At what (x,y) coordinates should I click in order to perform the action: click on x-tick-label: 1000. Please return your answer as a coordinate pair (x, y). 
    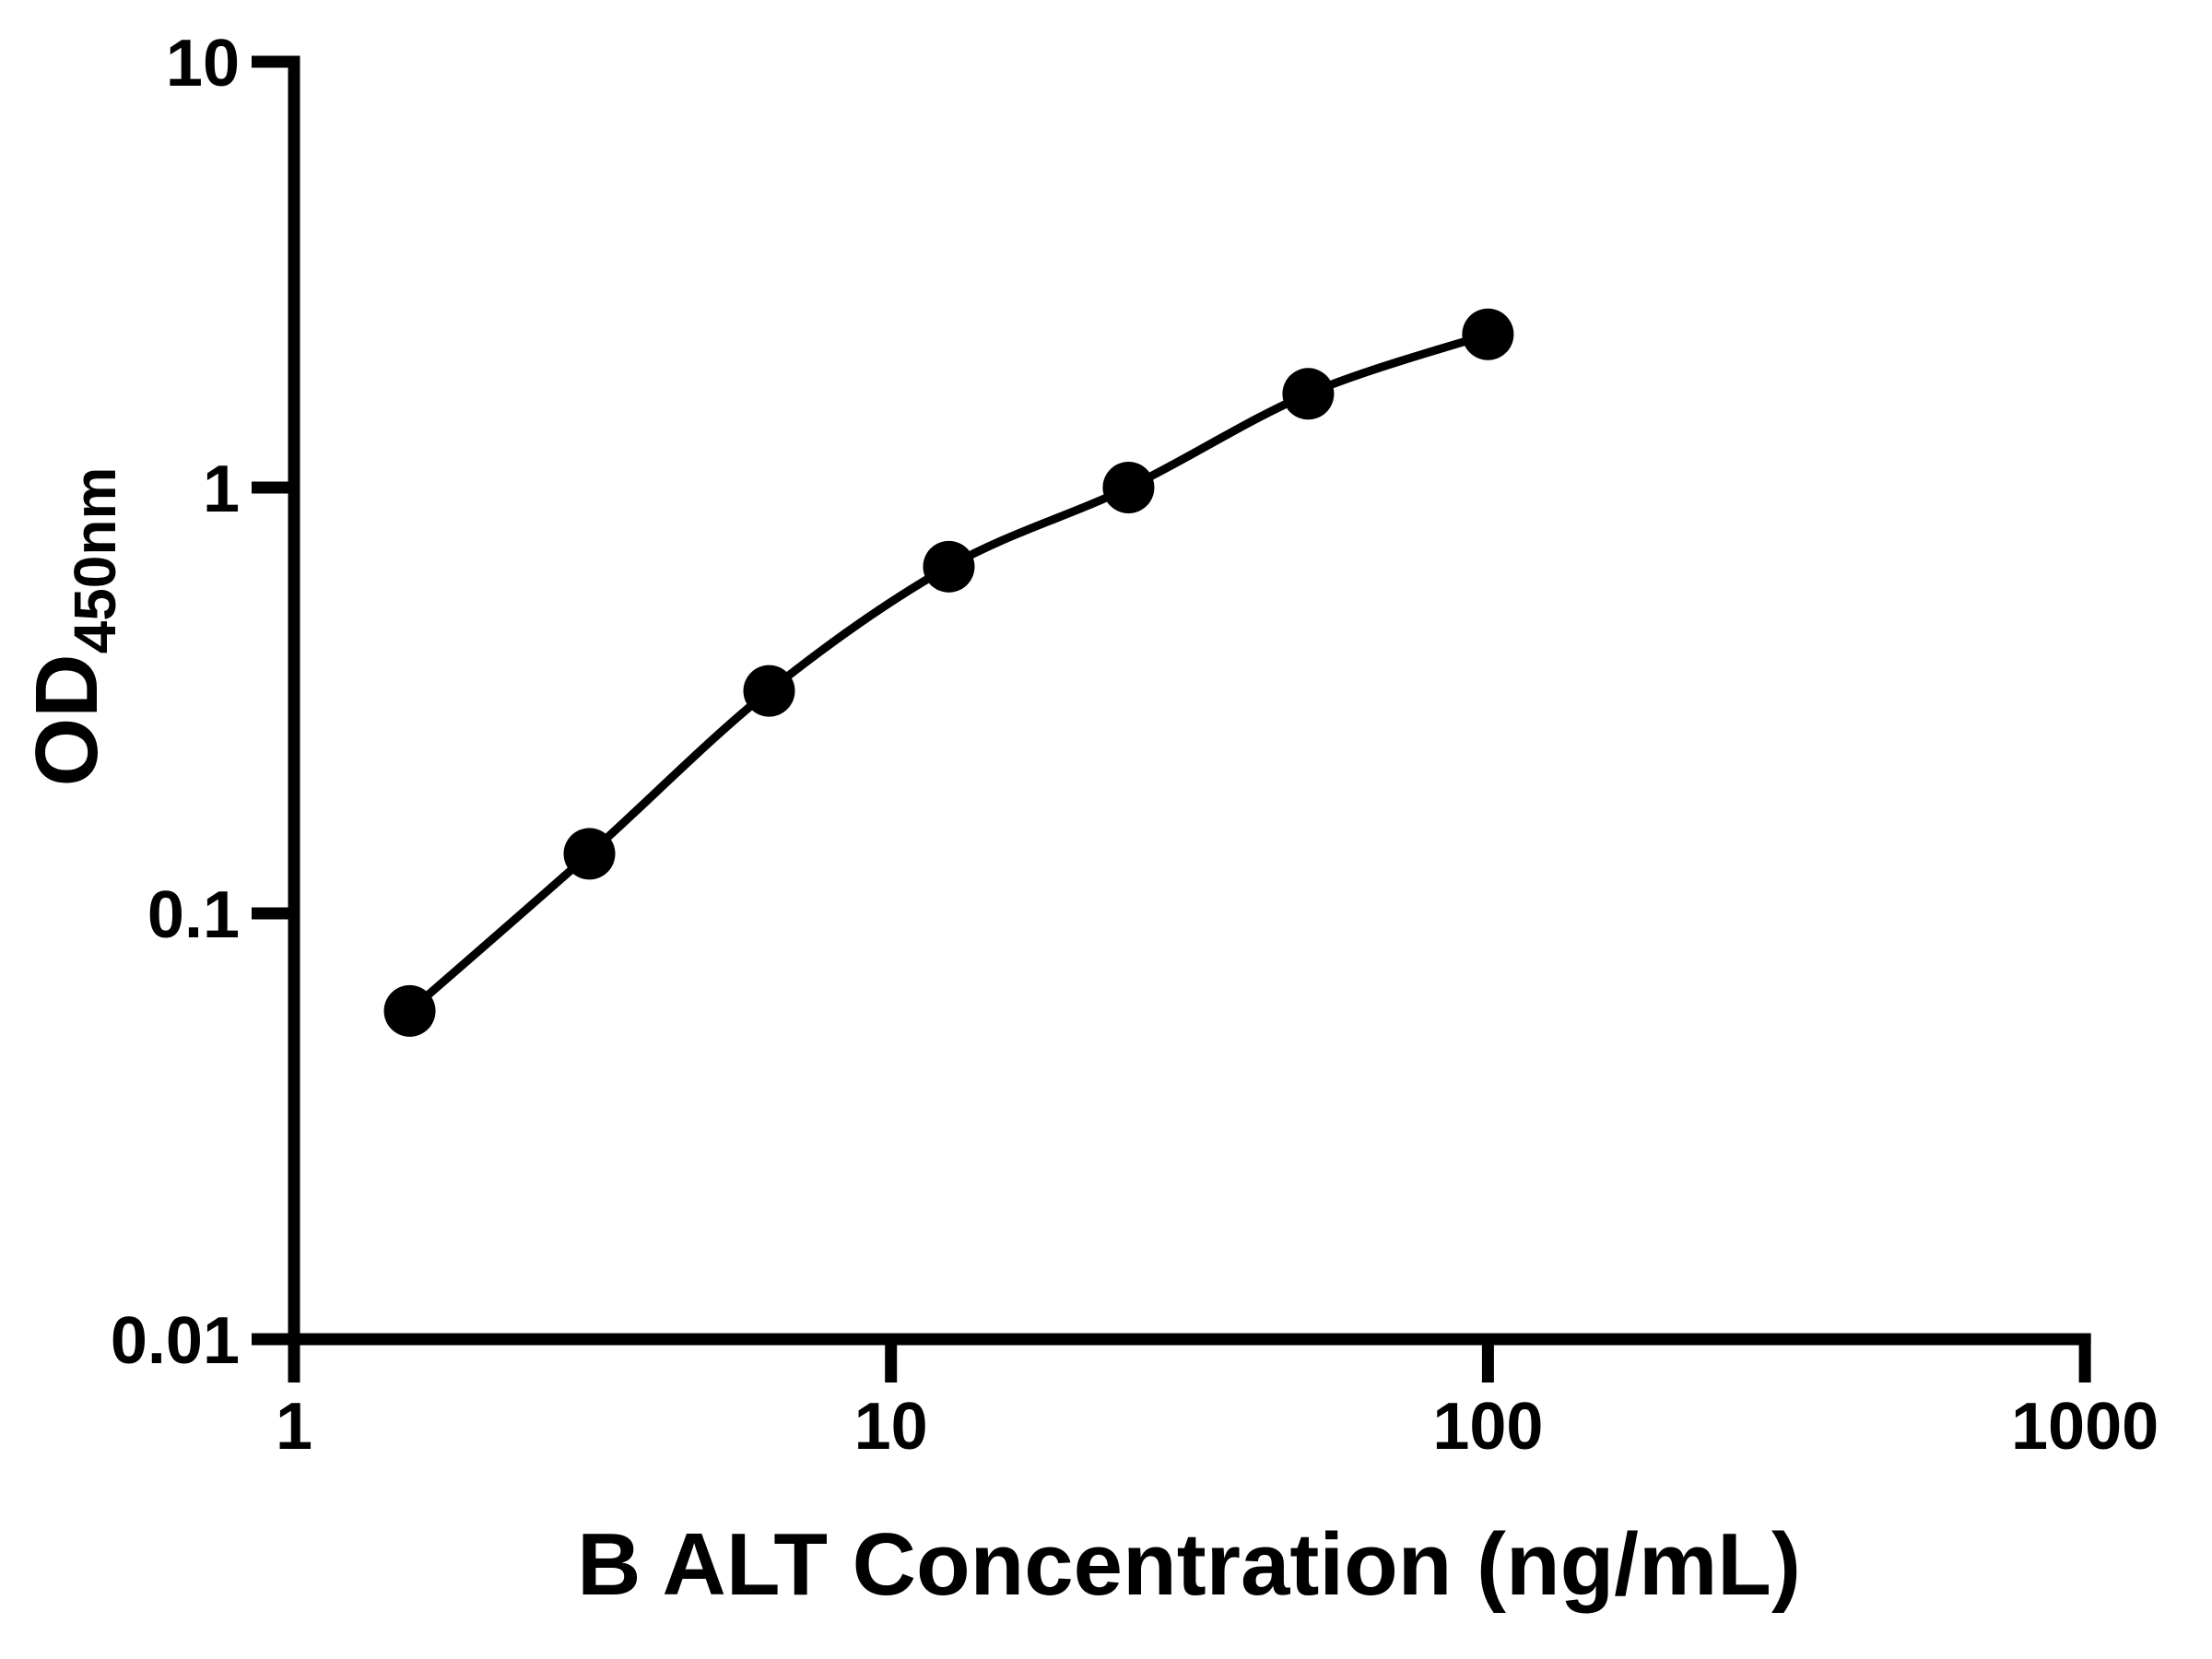
    Looking at the image, I should click on (2085, 1427).